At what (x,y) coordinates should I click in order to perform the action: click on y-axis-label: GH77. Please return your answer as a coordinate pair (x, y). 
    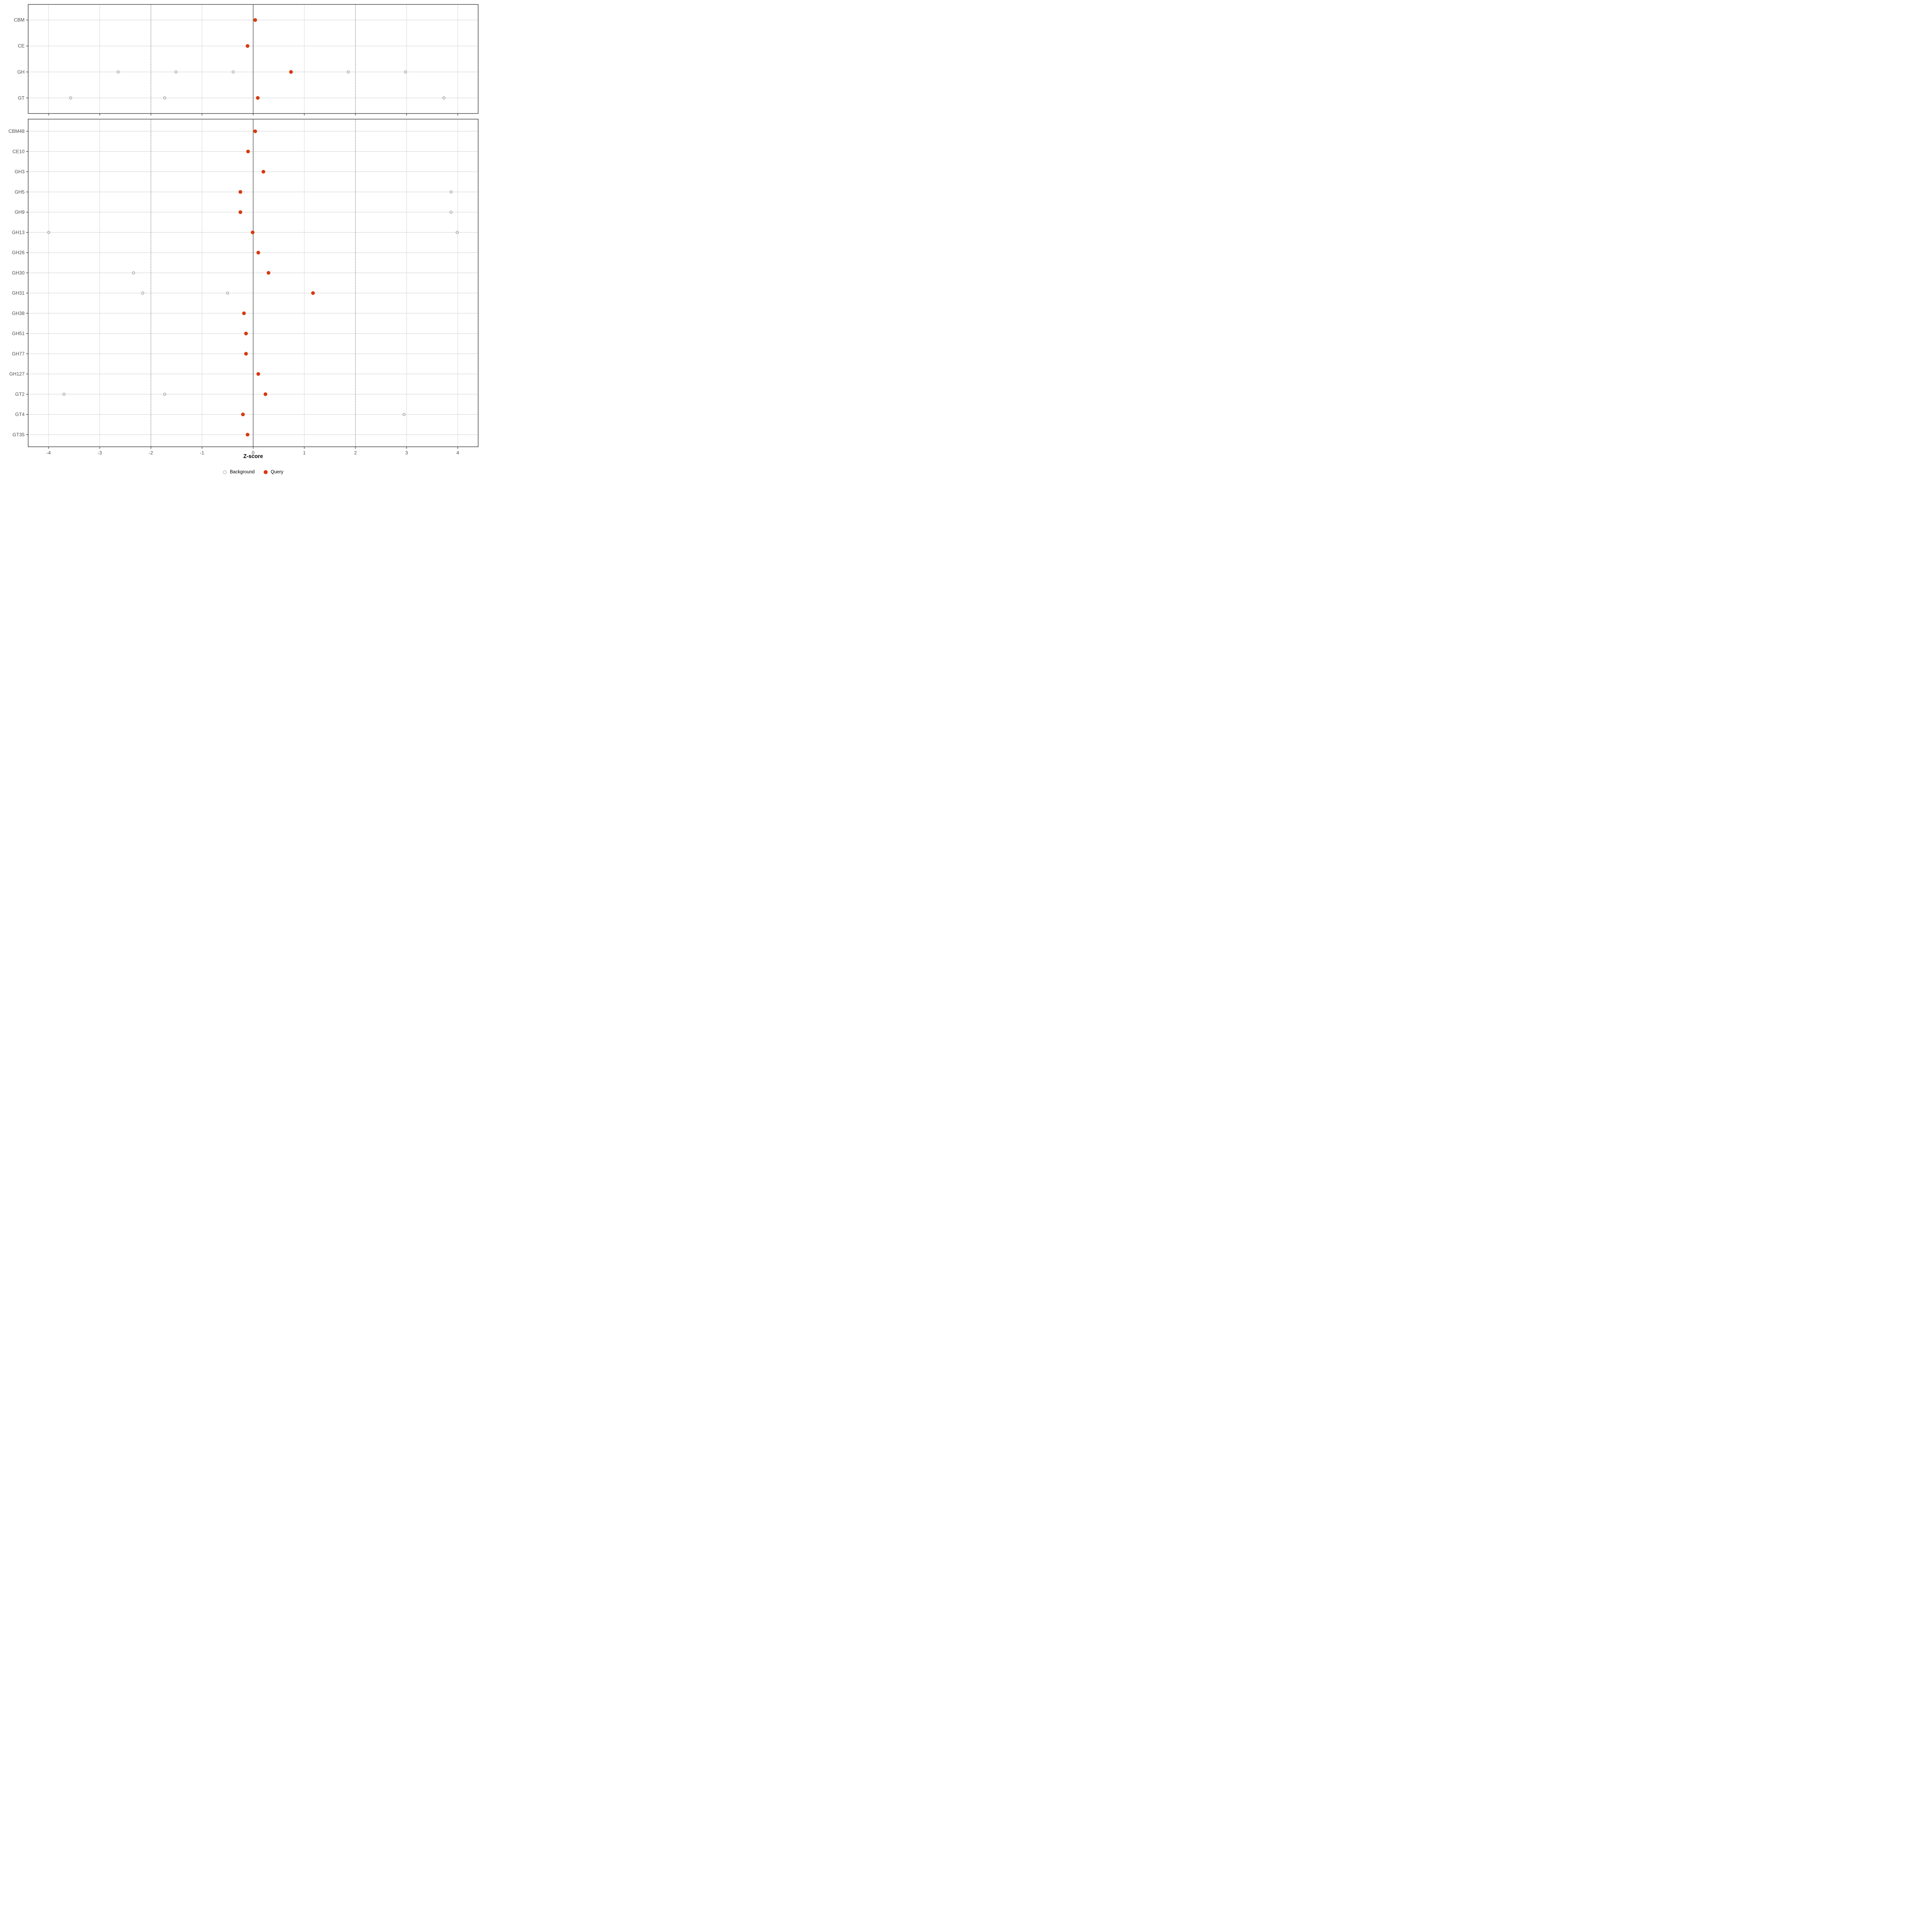
    Looking at the image, I should click on (18, 354).